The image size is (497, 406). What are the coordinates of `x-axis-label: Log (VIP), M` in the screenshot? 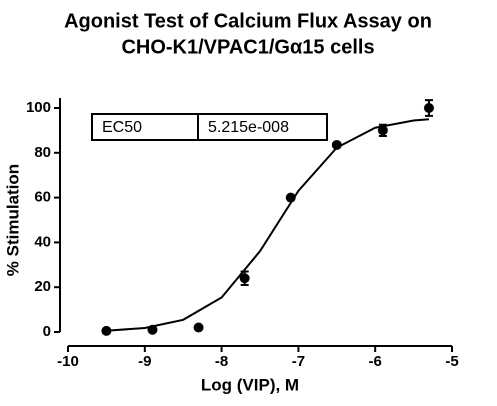 It's located at (250, 384).